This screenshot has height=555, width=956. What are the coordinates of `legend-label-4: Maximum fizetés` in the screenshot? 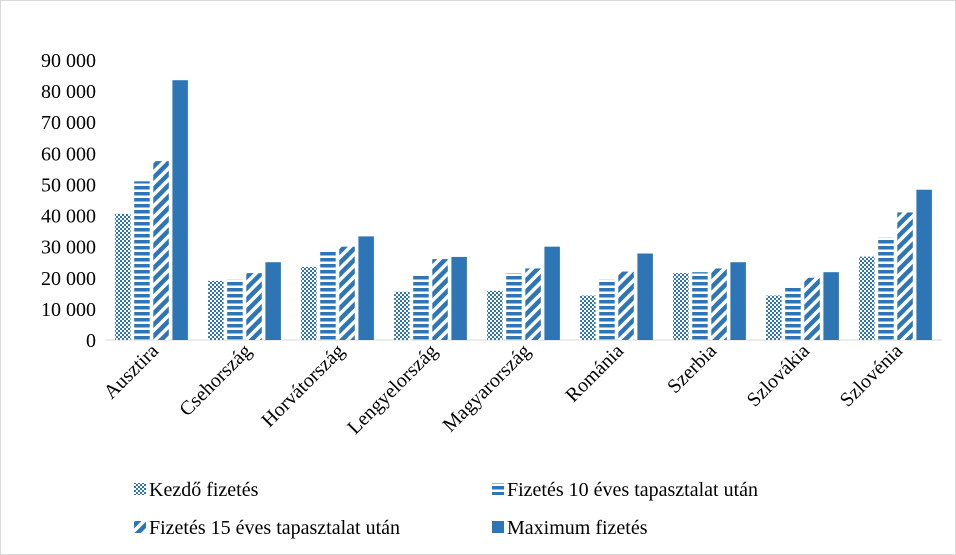 It's located at (577, 528).